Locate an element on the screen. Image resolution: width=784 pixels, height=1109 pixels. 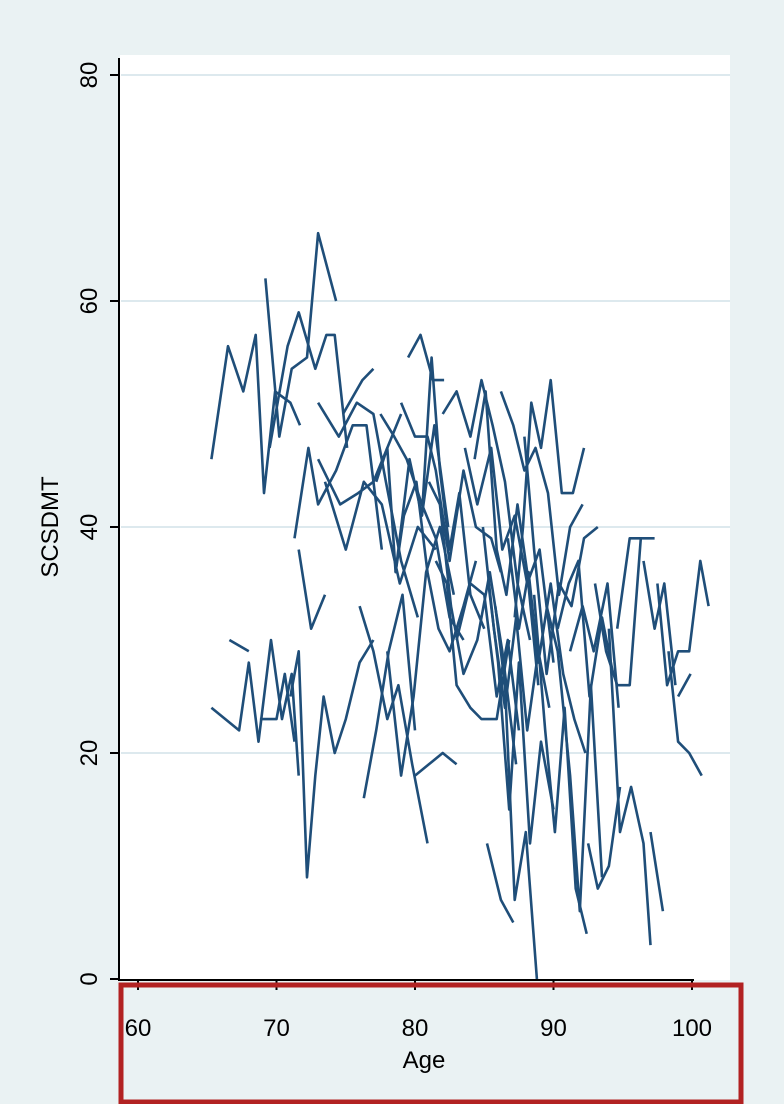
y-tick-label-80: 80 is located at coordinates (89, 75).